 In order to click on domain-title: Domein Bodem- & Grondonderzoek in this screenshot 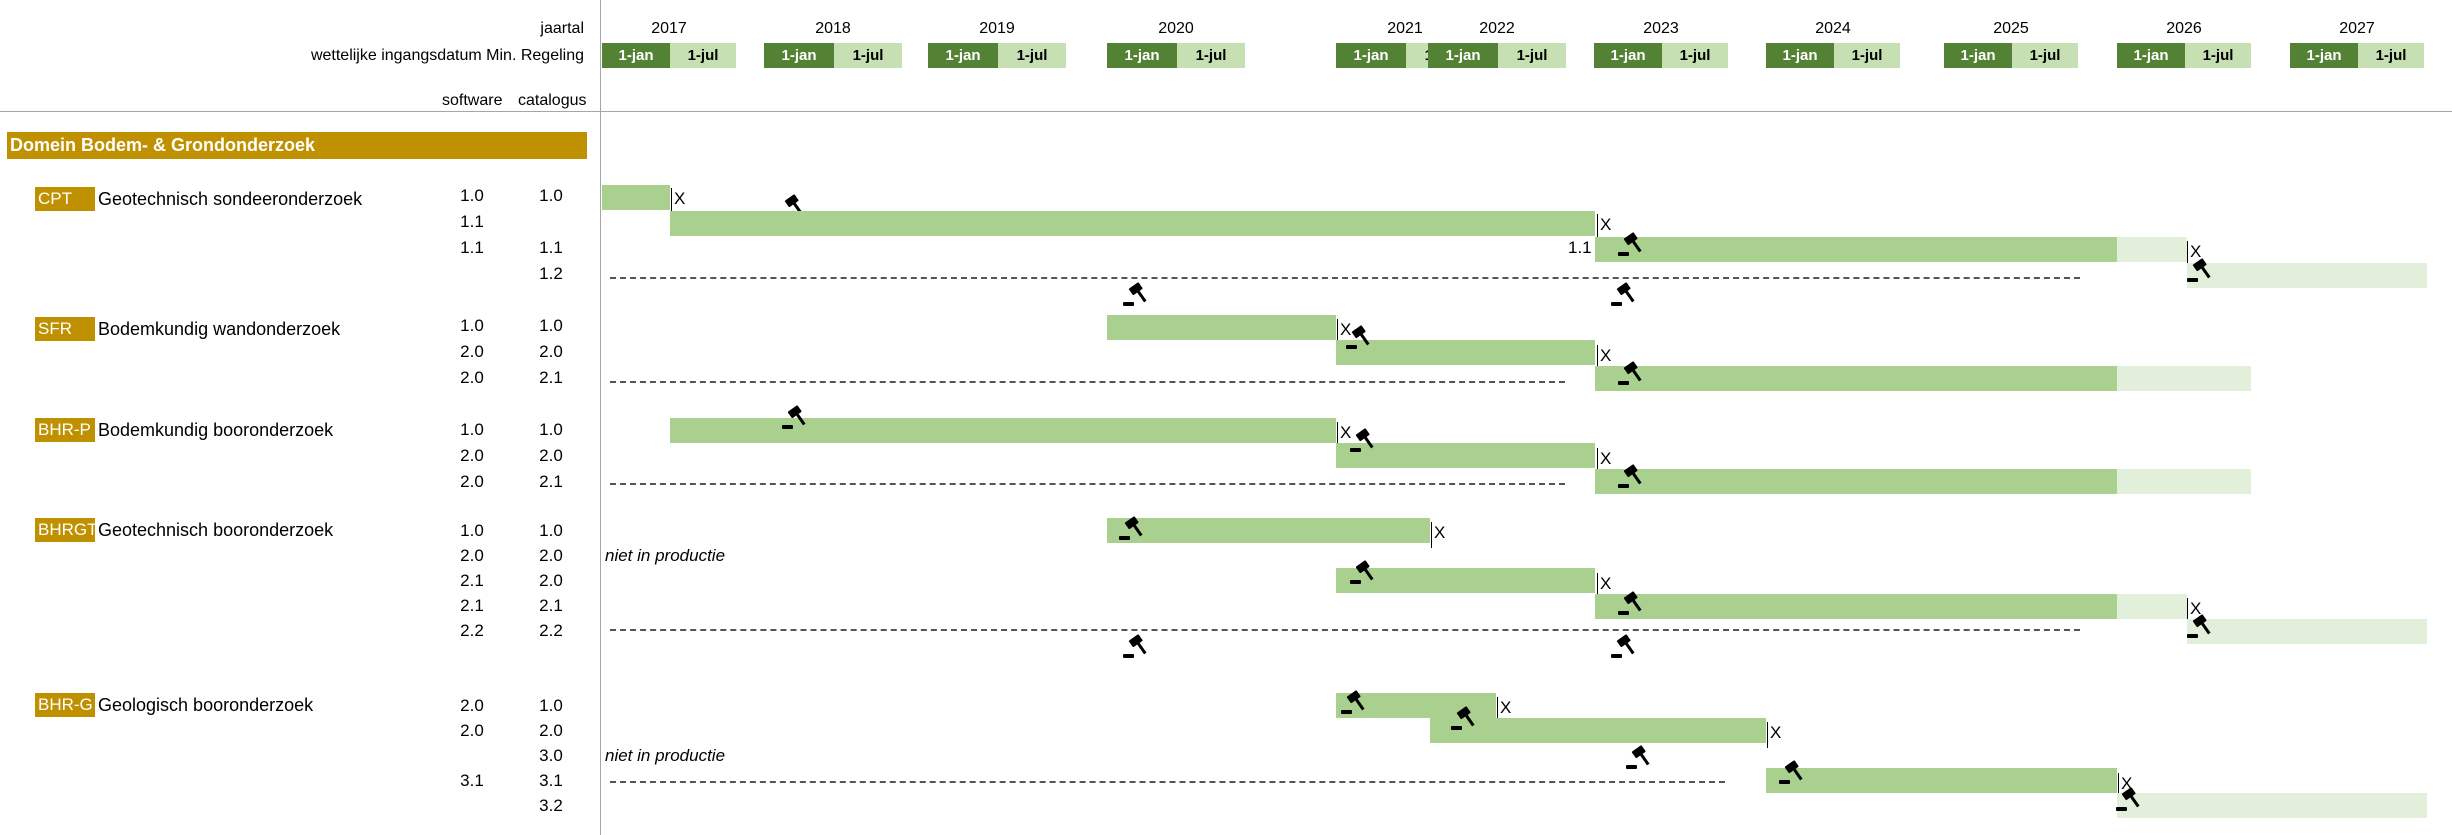, I will do `click(297, 145)`.